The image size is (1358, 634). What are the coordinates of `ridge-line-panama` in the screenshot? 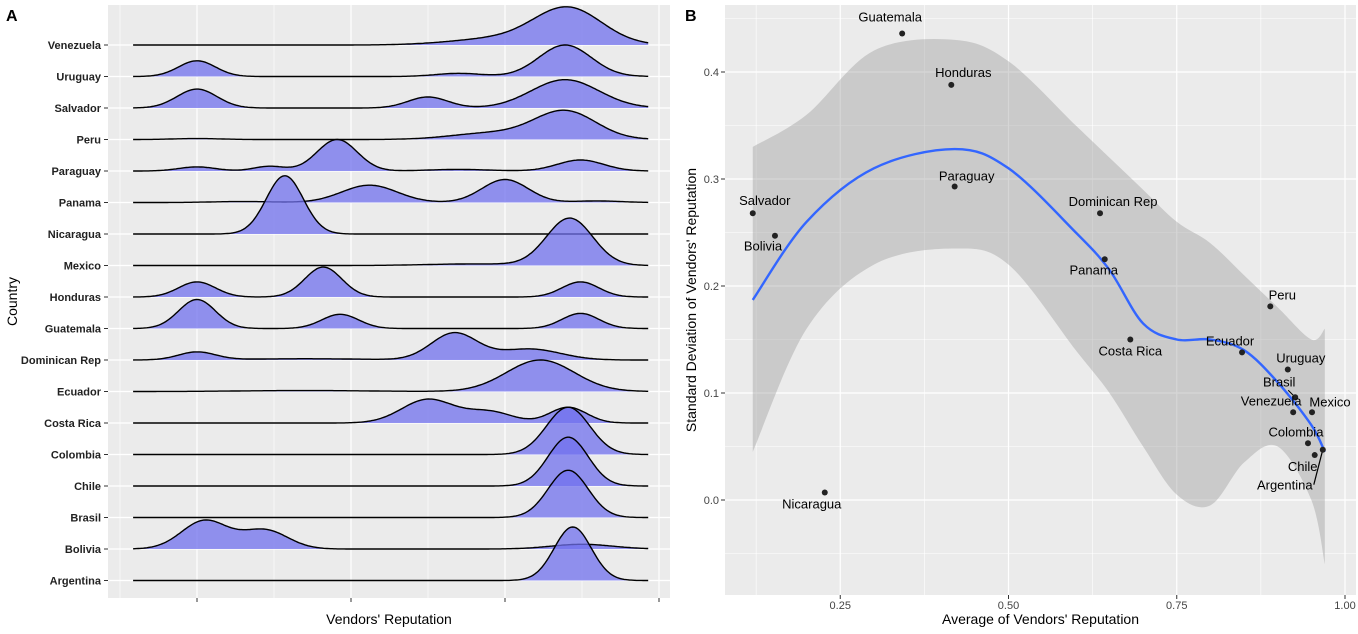 It's located at (391, 191).